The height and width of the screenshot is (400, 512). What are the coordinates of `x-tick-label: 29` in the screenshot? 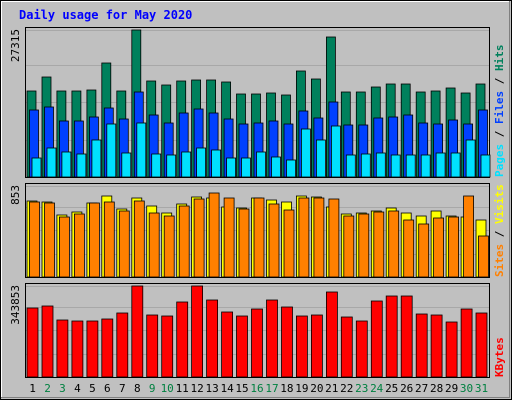 It's located at (451, 388).